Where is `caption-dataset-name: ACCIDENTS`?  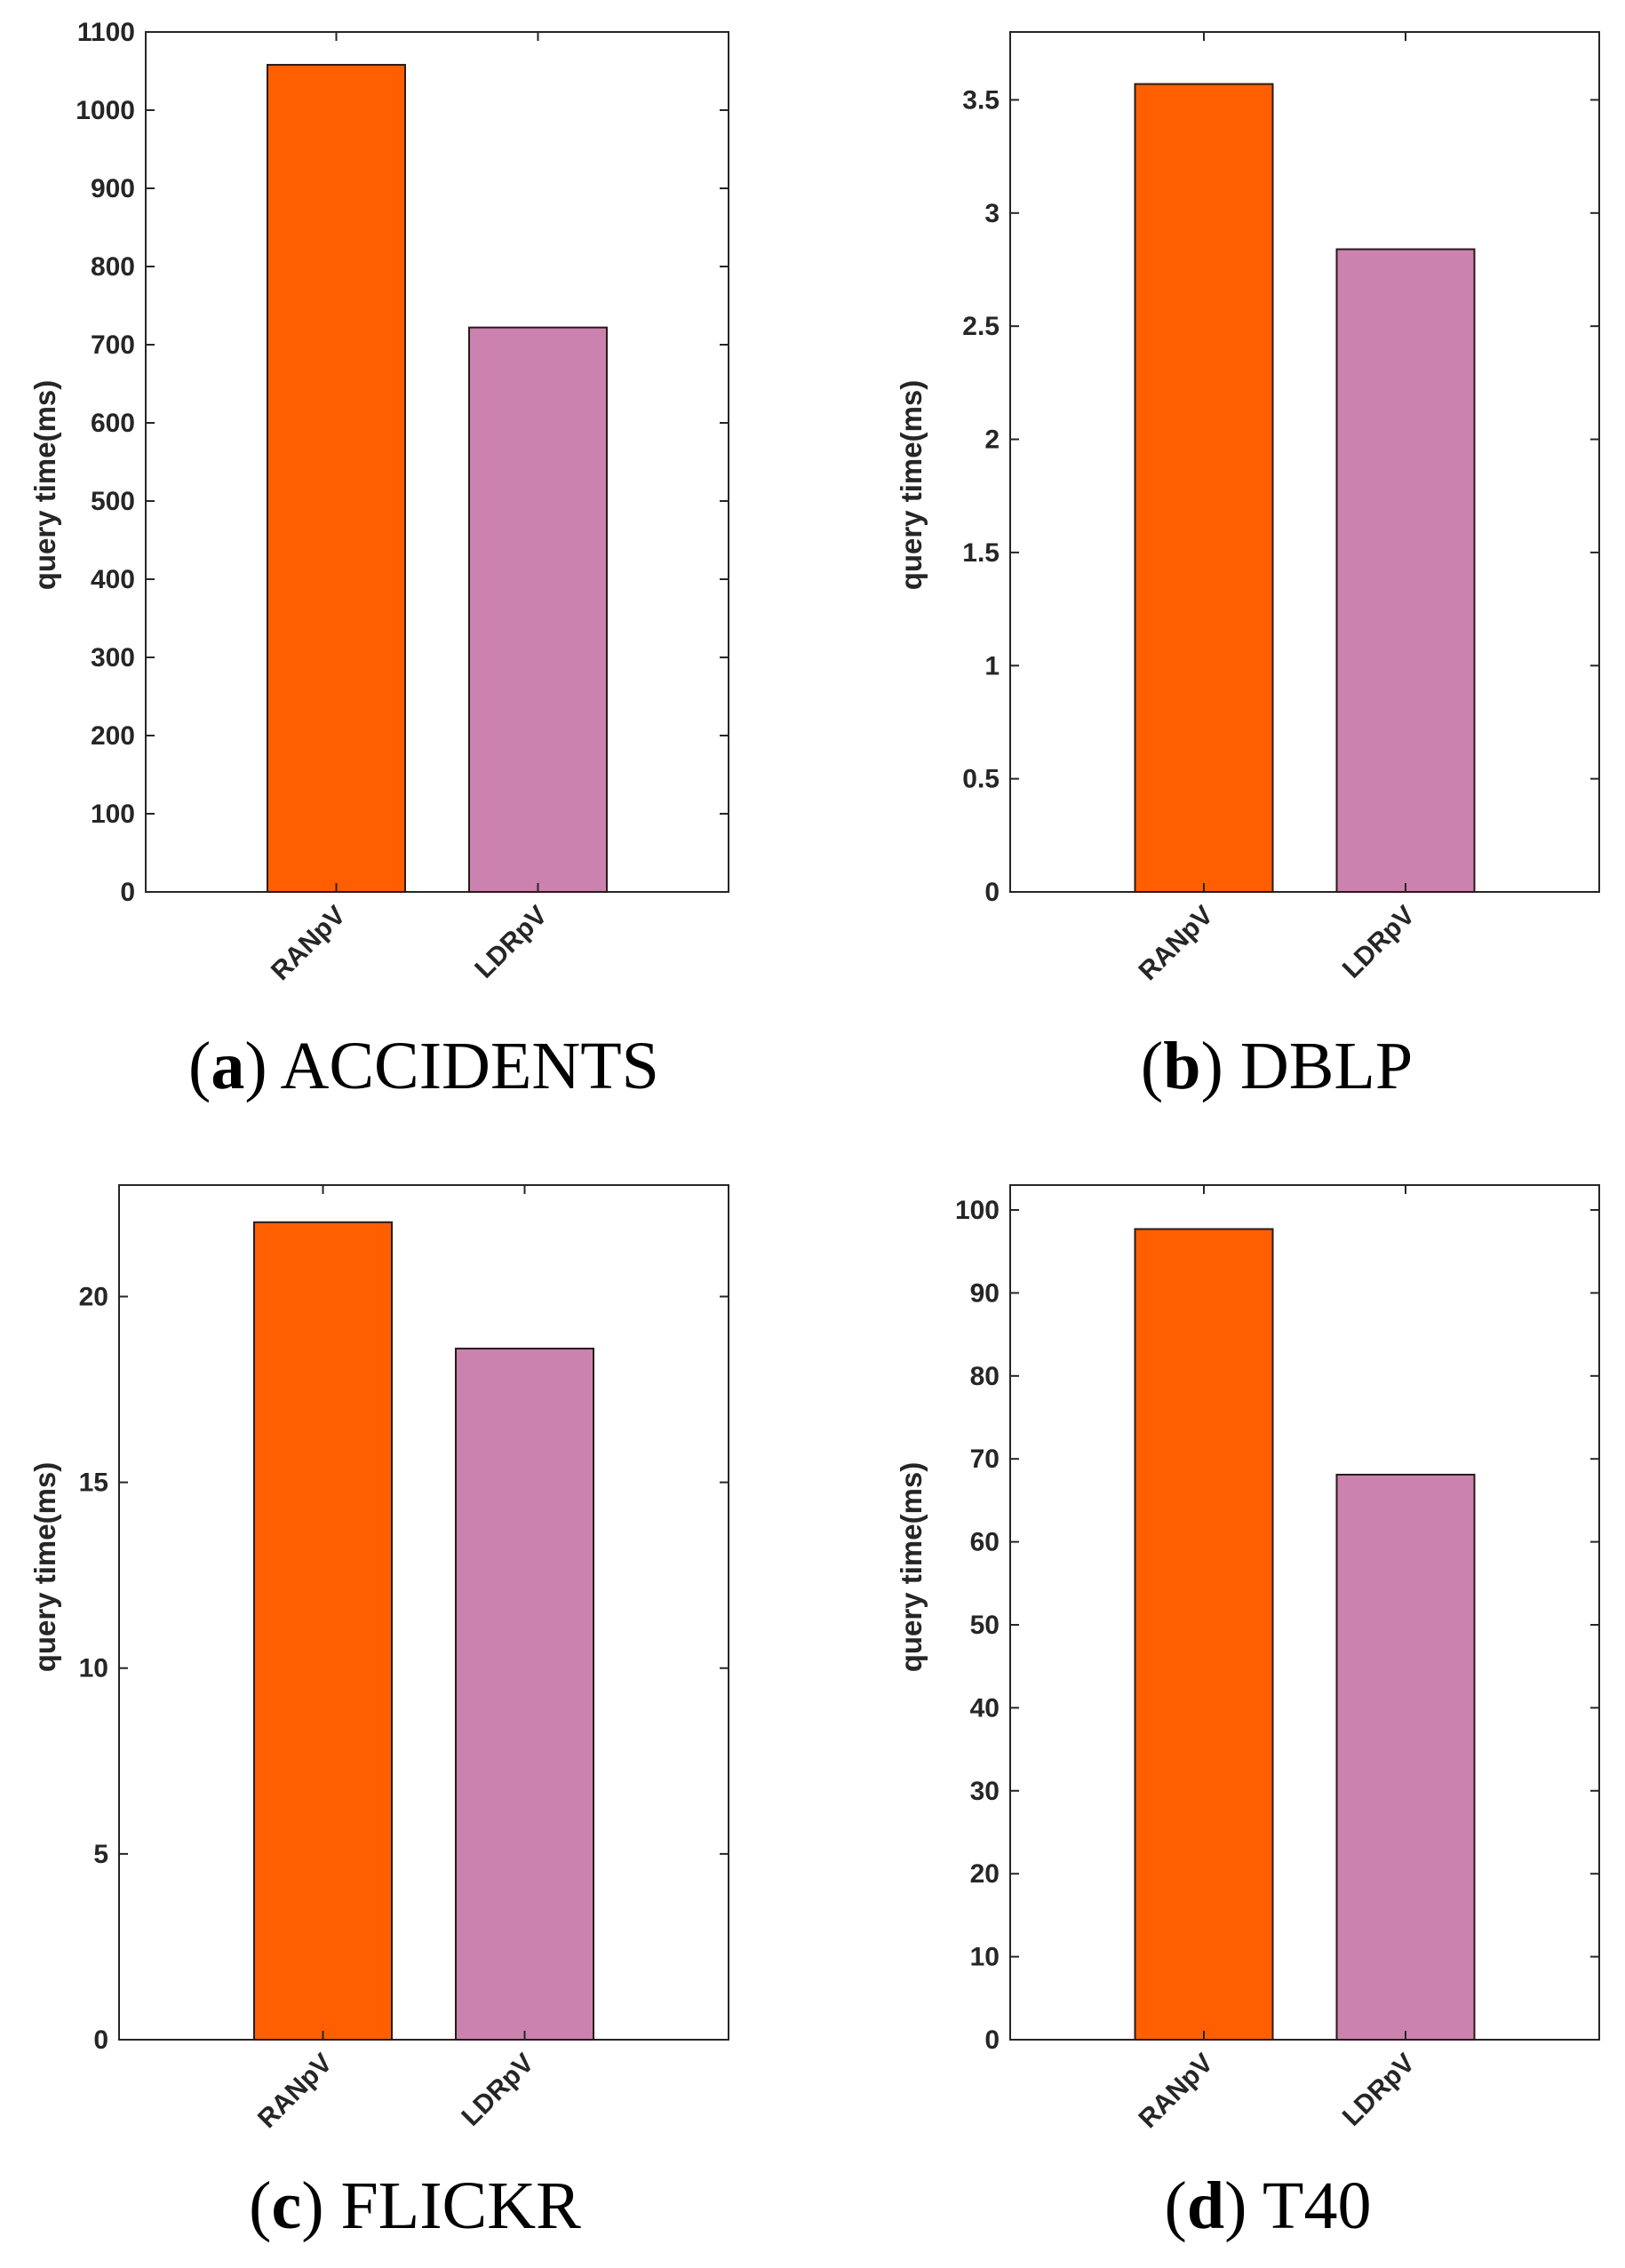 caption-dataset-name: ACCIDENTS is located at coordinates (469, 1066).